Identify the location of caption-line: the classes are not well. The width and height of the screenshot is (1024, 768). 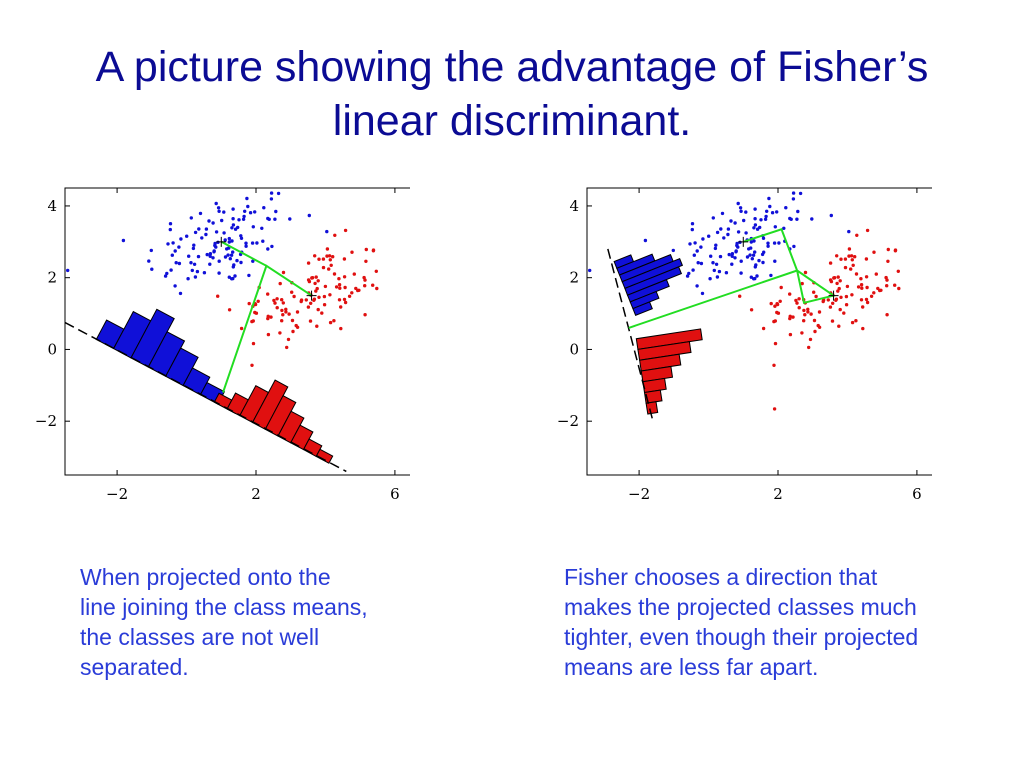
(200, 637).